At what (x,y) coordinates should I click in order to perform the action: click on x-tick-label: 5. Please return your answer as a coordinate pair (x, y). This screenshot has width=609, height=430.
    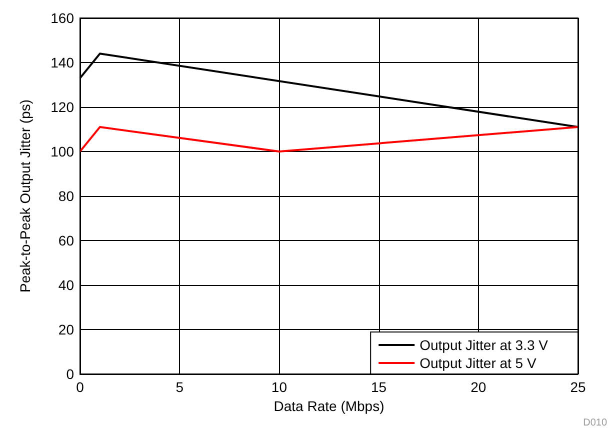
    Looking at the image, I should click on (180, 387).